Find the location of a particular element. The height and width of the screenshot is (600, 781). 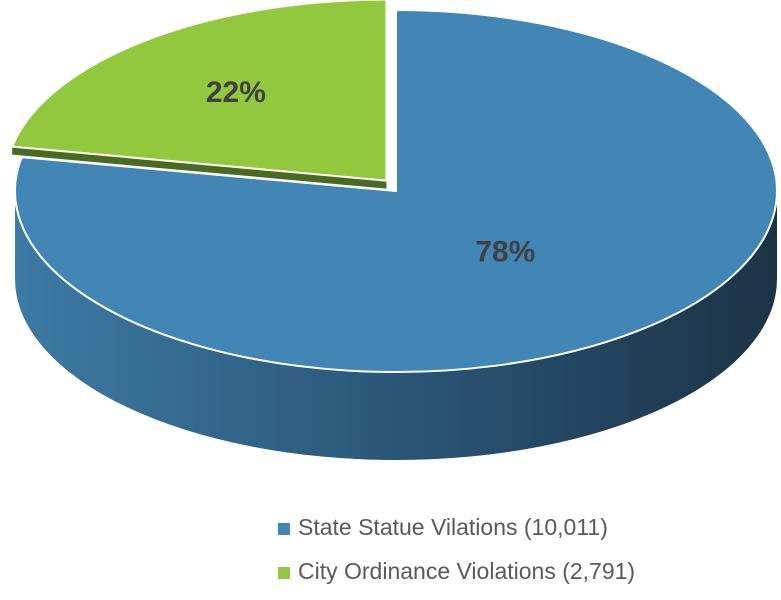

slice is located at coordinates (199, 91).